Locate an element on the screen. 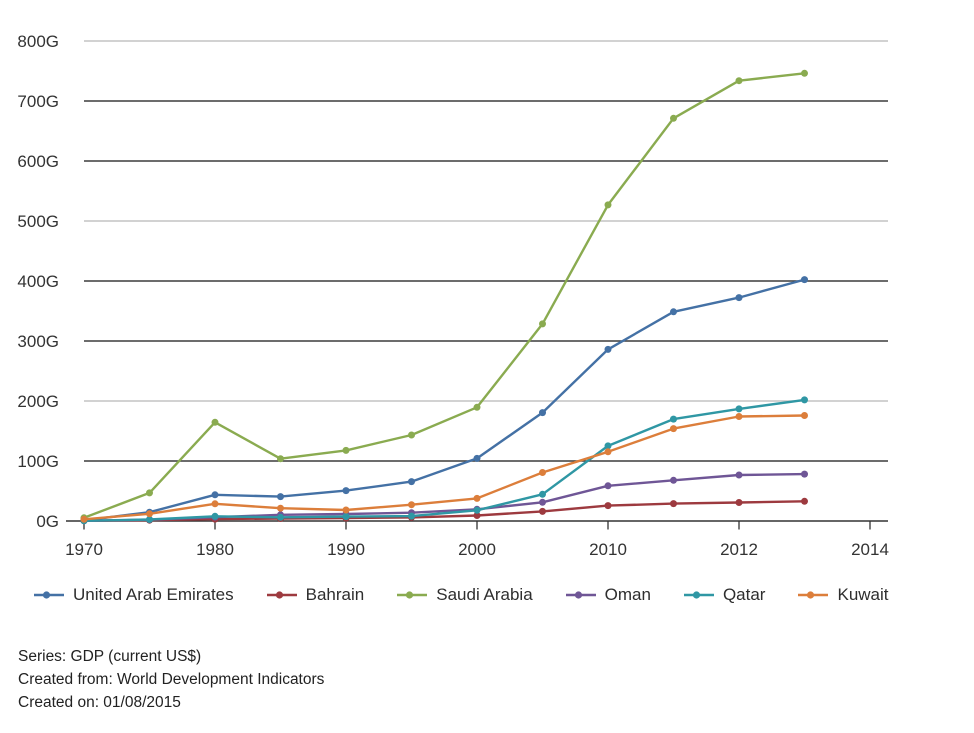 The image size is (974, 733). point-qatar-2011 is located at coordinates (673, 419).